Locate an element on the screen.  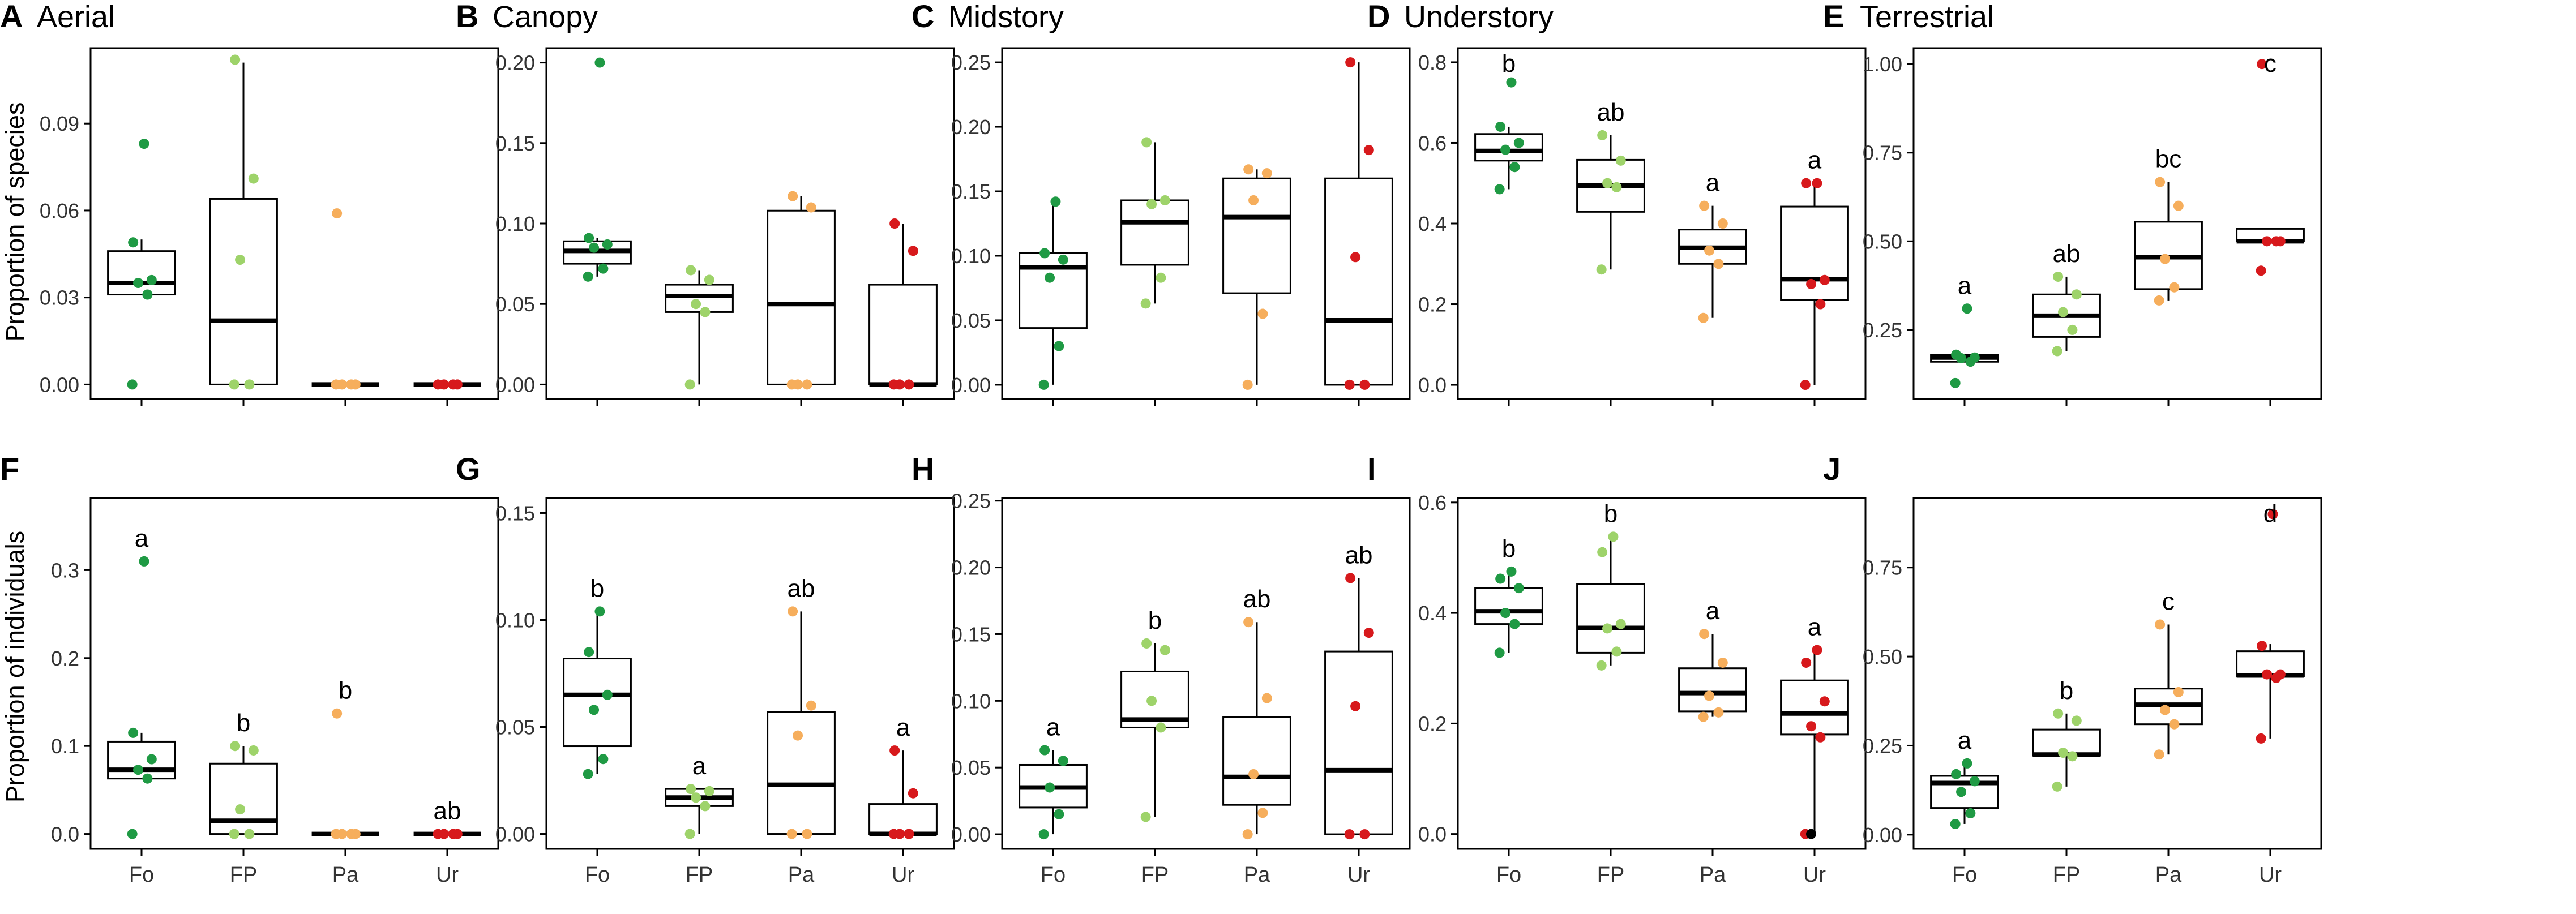
y-tick-label: 0.8 is located at coordinates (1432, 63).